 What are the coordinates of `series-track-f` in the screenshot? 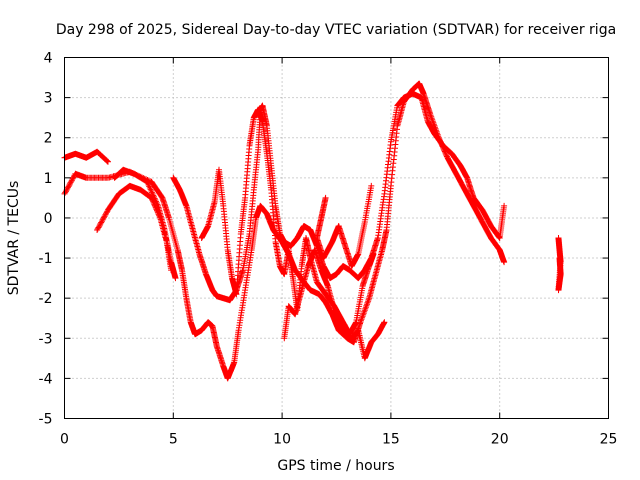 It's located at (287, 222).